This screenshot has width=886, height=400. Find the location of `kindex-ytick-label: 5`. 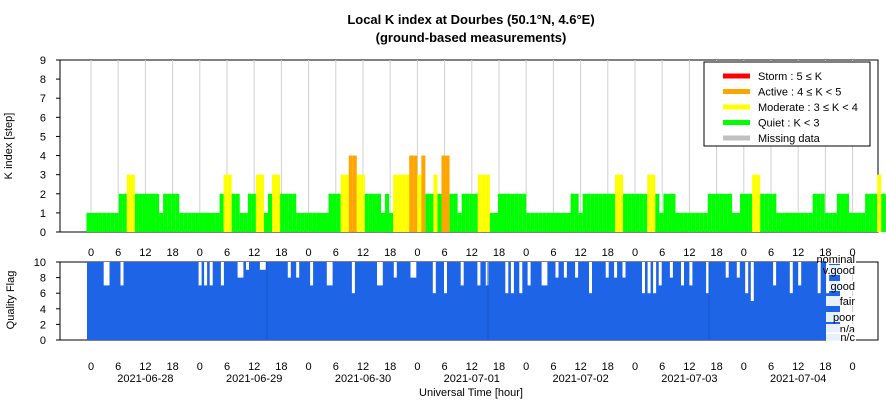

kindex-ytick-label: 5 is located at coordinates (43, 137).